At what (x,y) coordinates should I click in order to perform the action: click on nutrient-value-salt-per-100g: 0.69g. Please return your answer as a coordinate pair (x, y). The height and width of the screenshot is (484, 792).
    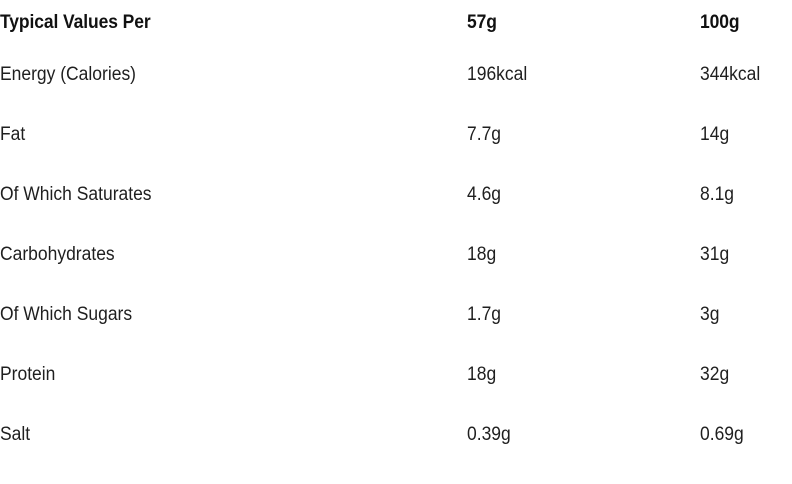
    Looking at the image, I should click on (722, 434).